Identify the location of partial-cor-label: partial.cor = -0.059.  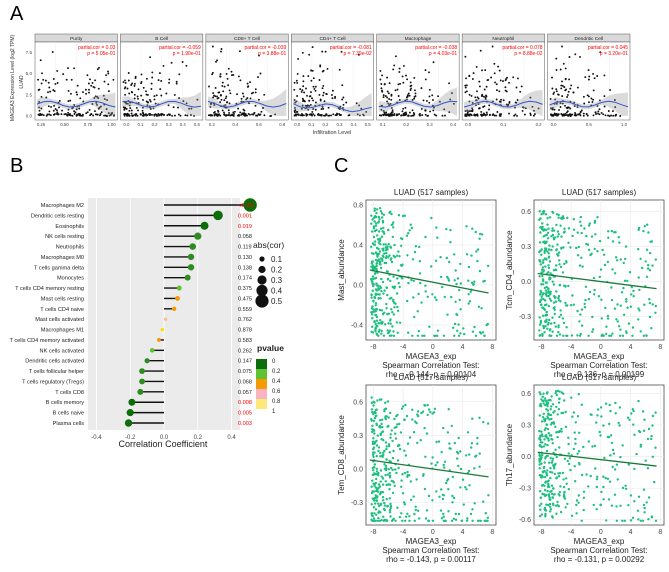
(180, 48).